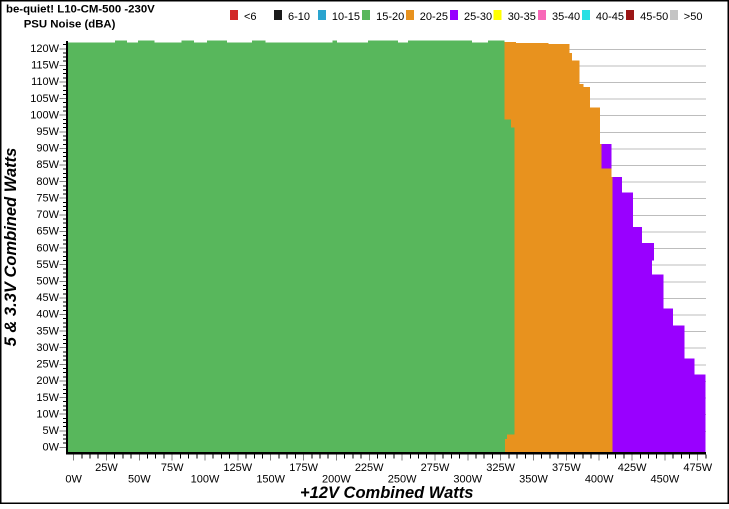  What do you see at coordinates (70, 25) in the screenshot?
I see `svg-text: PSU Noise (dBA)` at bounding box center [70, 25].